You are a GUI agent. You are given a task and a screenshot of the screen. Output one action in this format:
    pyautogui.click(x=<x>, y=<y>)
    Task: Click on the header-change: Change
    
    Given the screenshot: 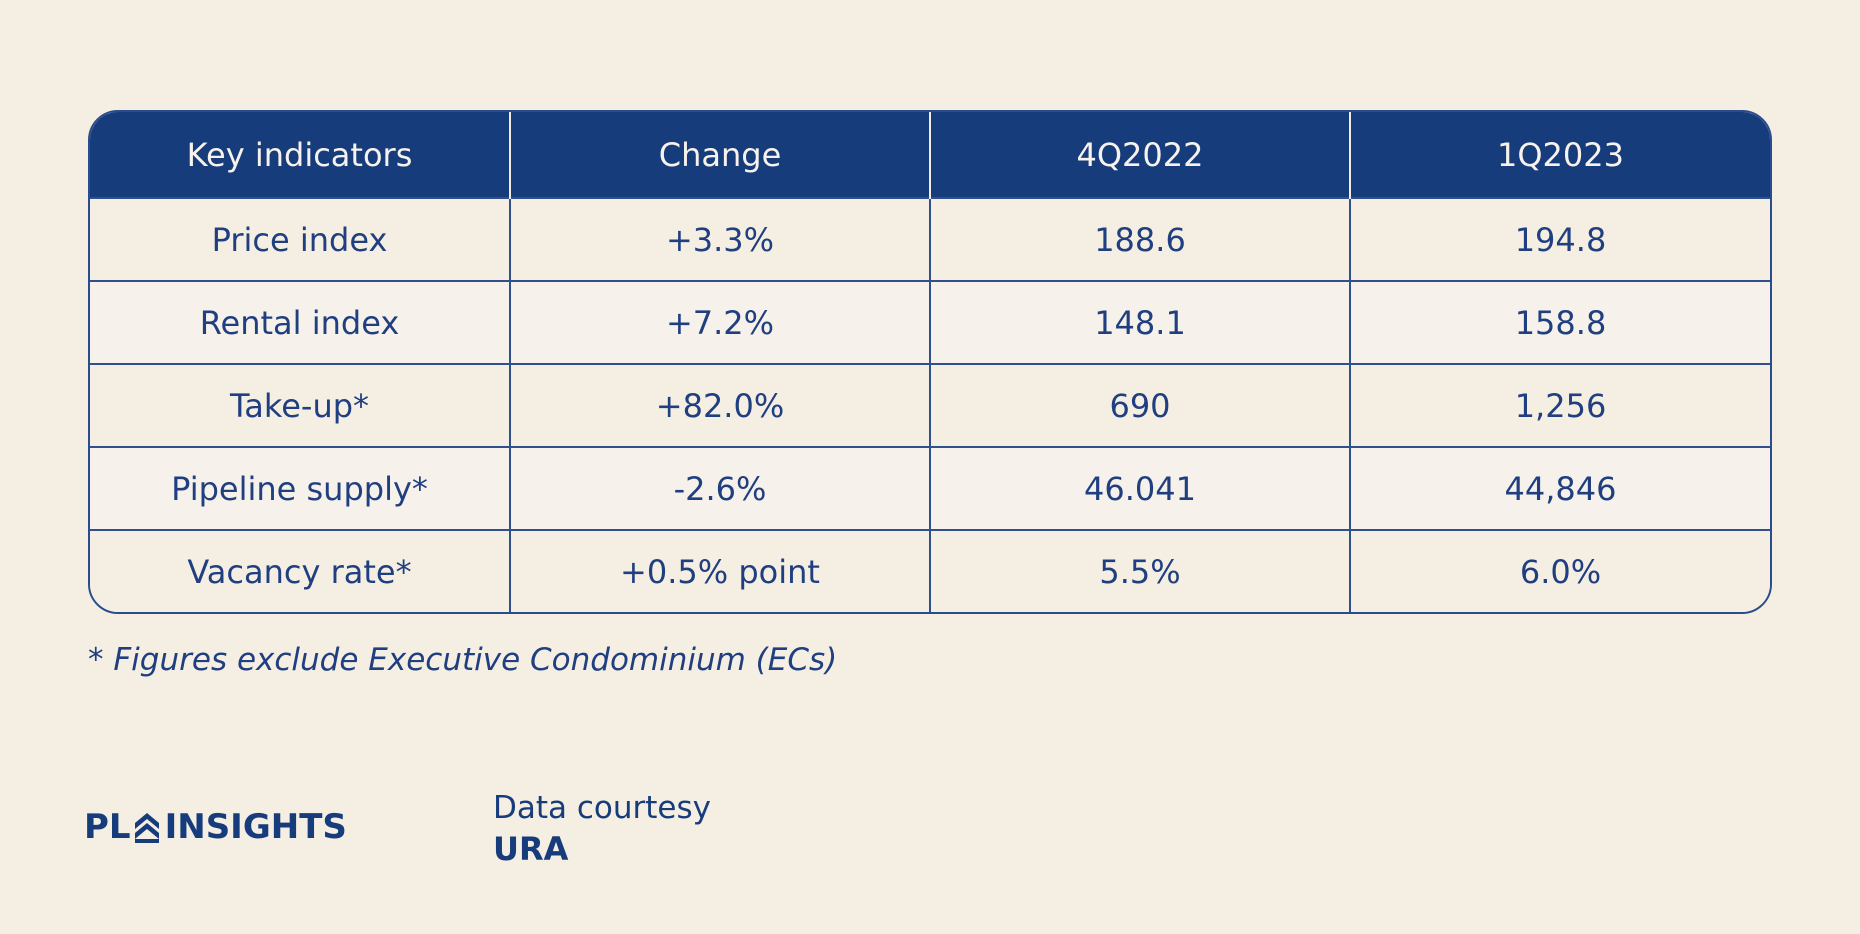 What is the action you would take?
    pyautogui.click(x=719, y=155)
    